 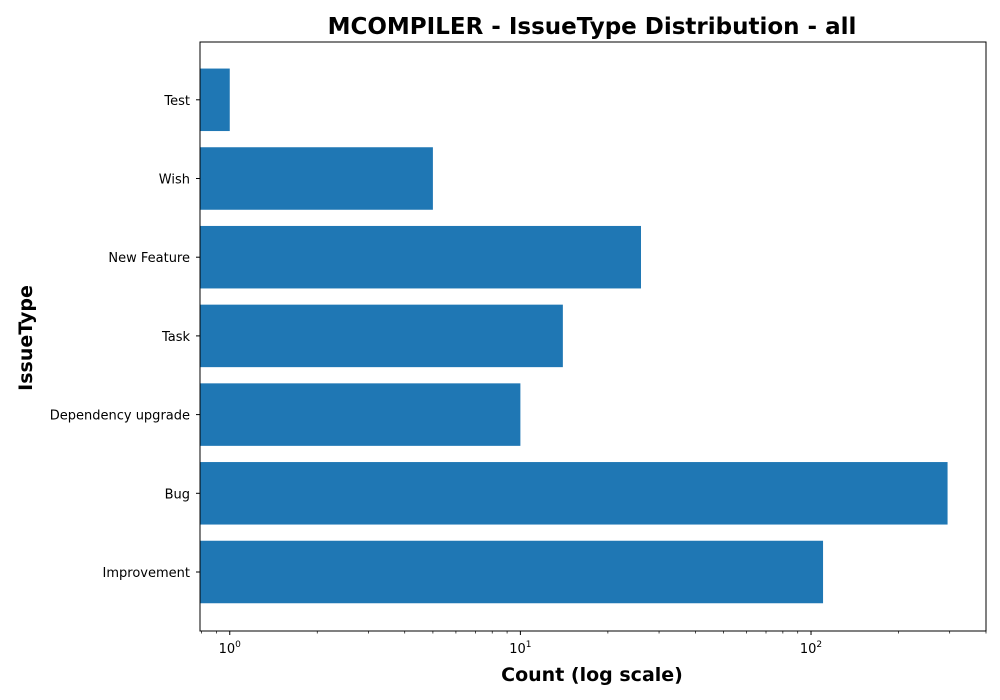 I want to click on bar-test, so click(x=215, y=100).